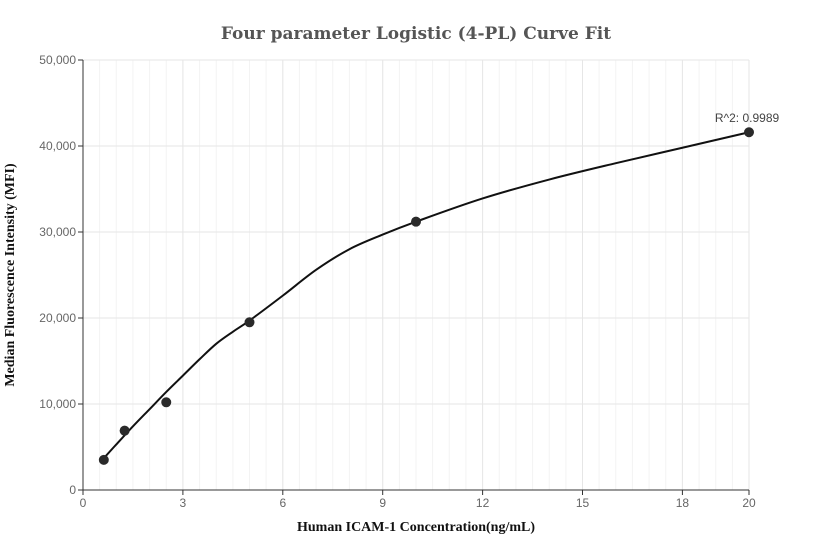  Describe the element at coordinates (483, 503) in the screenshot. I see `x-tick-label: 12` at that location.